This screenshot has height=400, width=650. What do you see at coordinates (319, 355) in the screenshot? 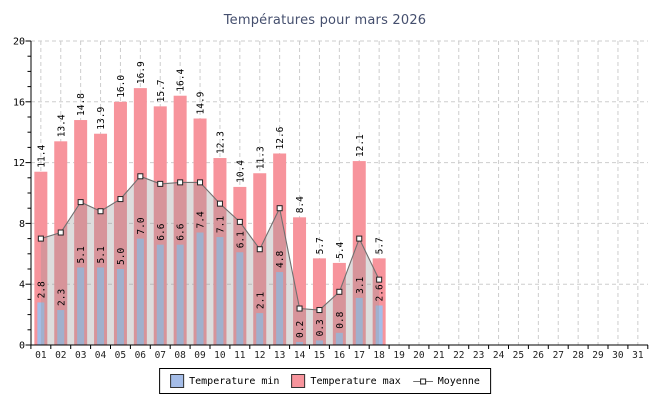
I see `x-tick-label-15: 15` at bounding box center [319, 355].